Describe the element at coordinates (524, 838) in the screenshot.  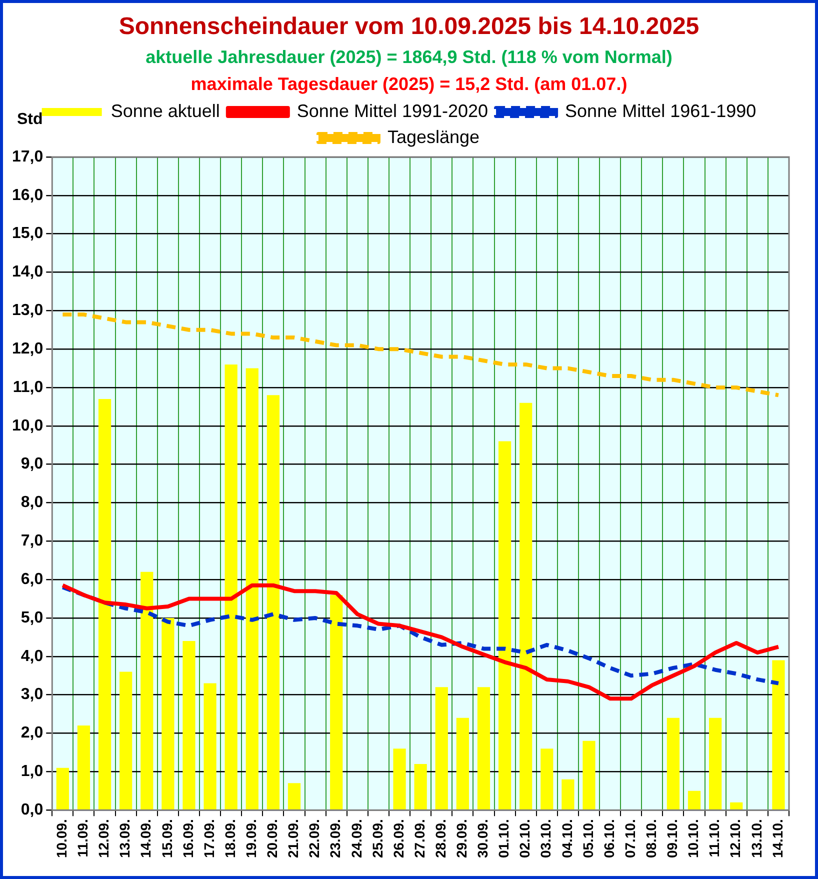
I see `x-tick-label: 02.10.` at that location.